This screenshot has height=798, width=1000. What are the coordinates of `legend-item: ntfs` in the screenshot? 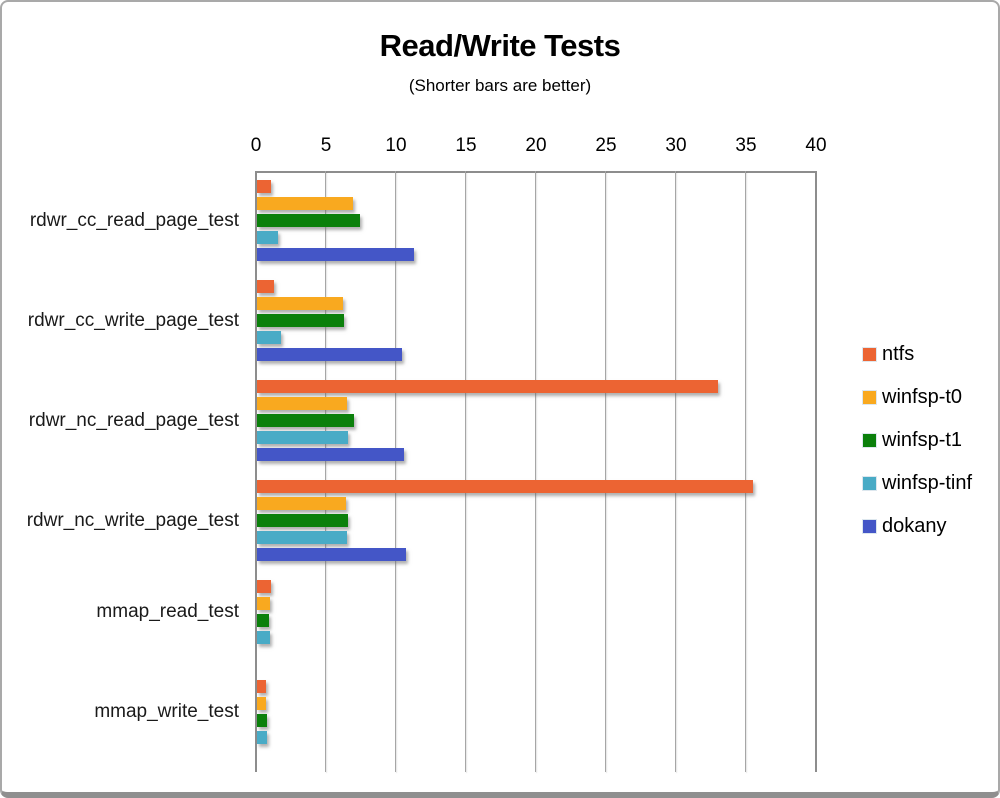 It's located at (888, 354).